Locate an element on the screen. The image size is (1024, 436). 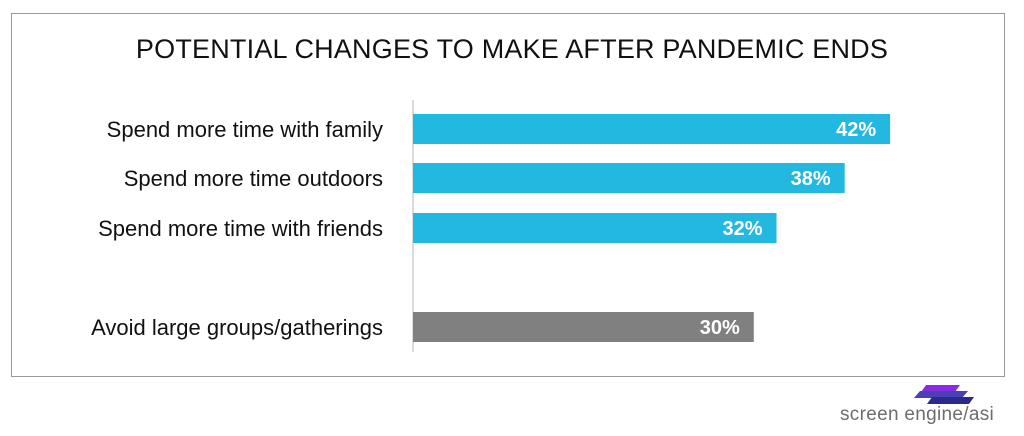
value-label: 38% is located at coordinates (811, 179).